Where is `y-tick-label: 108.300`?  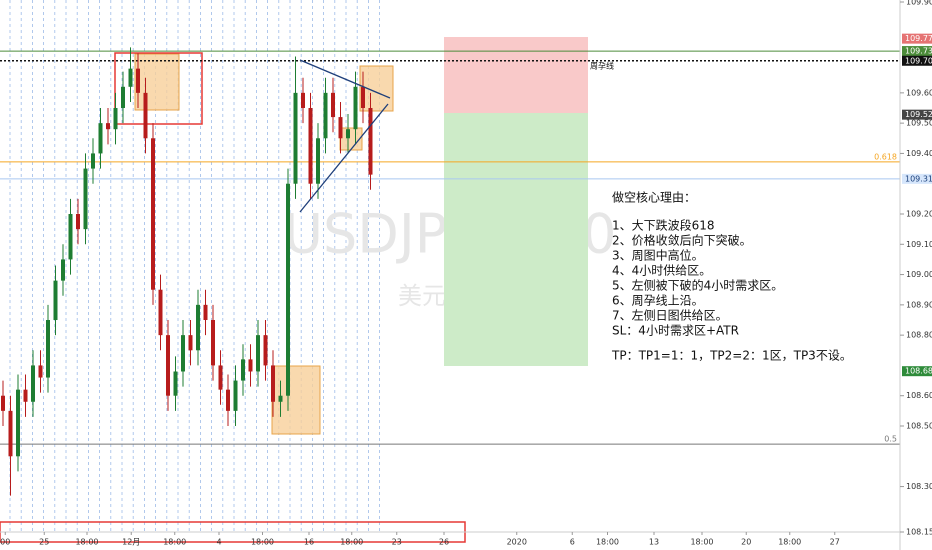 y-tick-label: 108.300 is located at coordinates (919, 486).